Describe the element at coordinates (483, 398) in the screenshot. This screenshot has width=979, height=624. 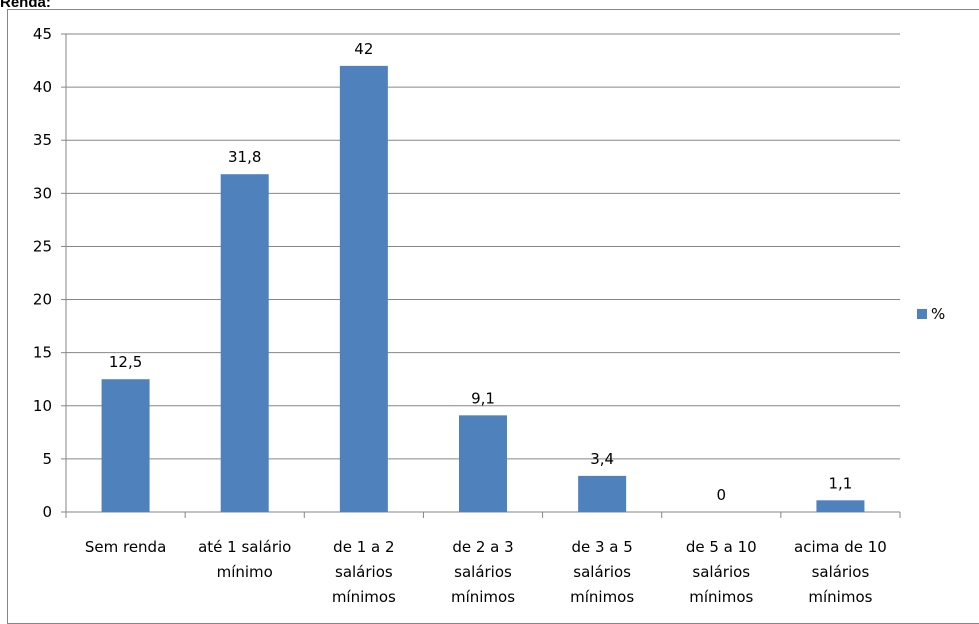
I see `data-label: 9,1` at that location.